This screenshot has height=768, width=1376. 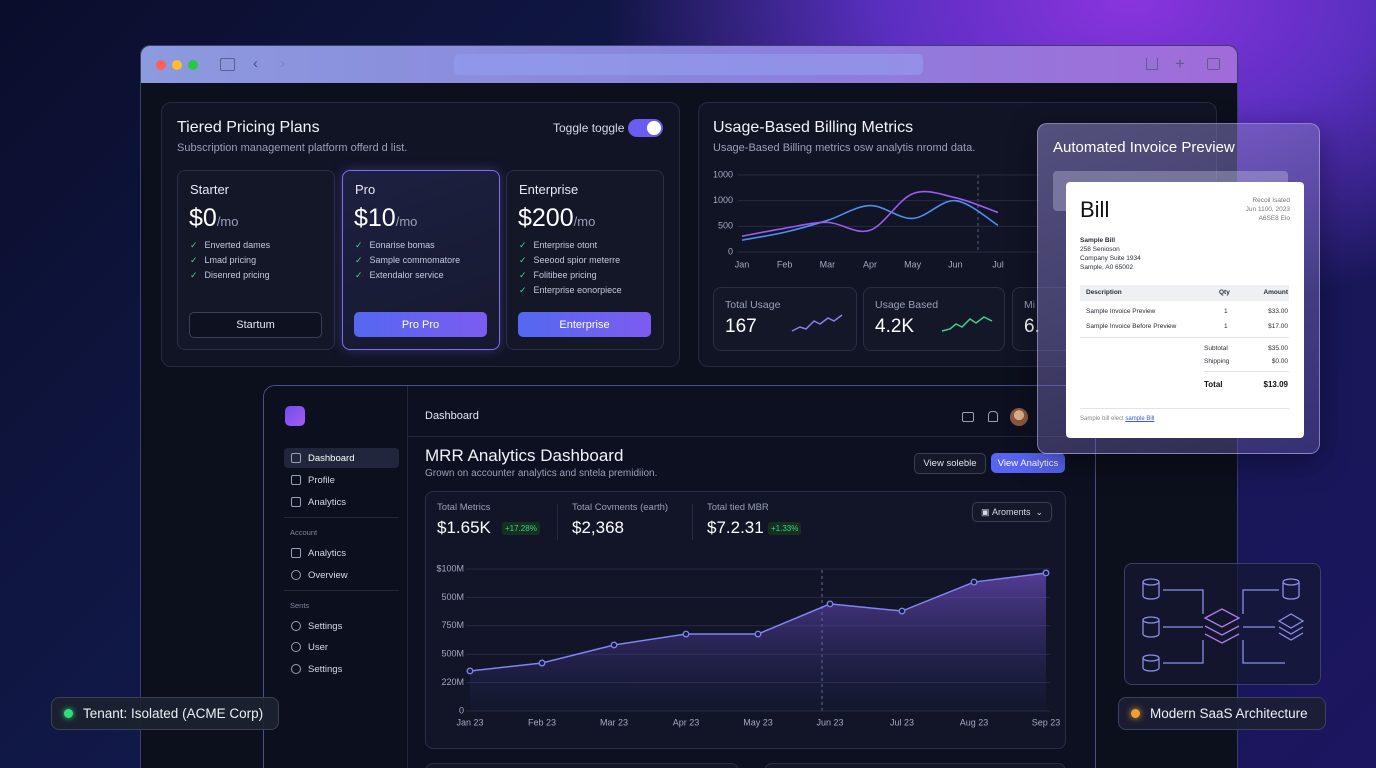 I want to click on primary-button: View Analytics, so click(x=1028, y=463).